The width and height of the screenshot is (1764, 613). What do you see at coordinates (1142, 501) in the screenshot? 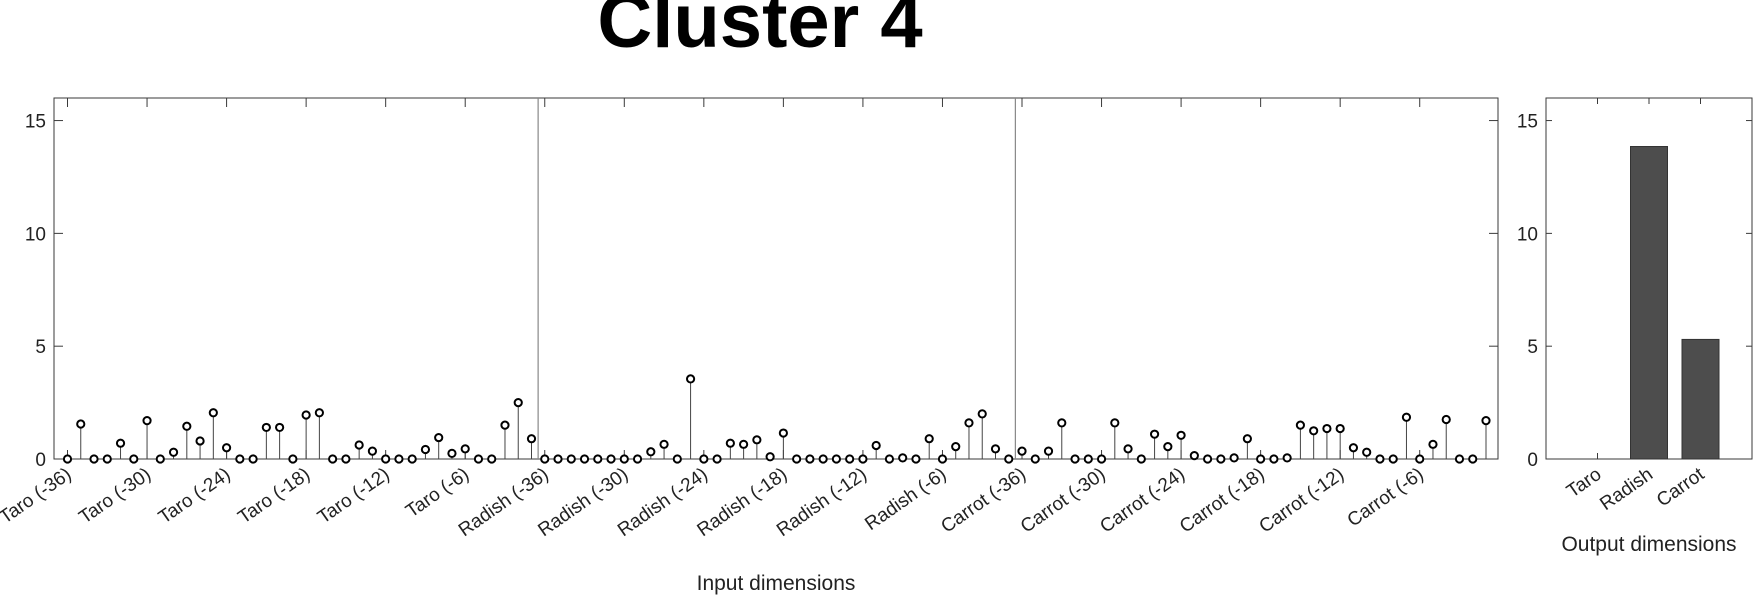
I see `x-tick-label: Carrot (-24)` at bounding box center [1142, 501].